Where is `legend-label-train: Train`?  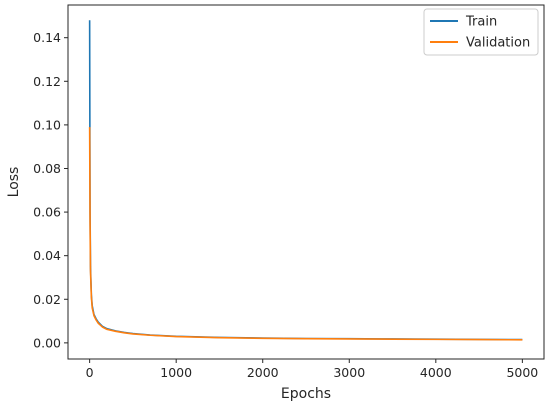
legend-label-train: Train is located at coordinates (481, 22).